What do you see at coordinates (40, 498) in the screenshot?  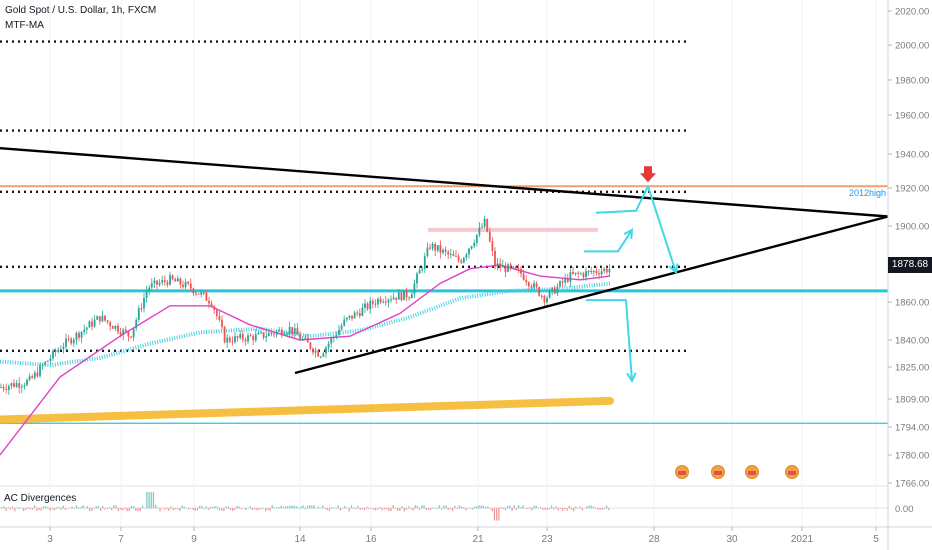 I see `indicator-panel-label: AC Divergences` at bounding box center [40, 498].